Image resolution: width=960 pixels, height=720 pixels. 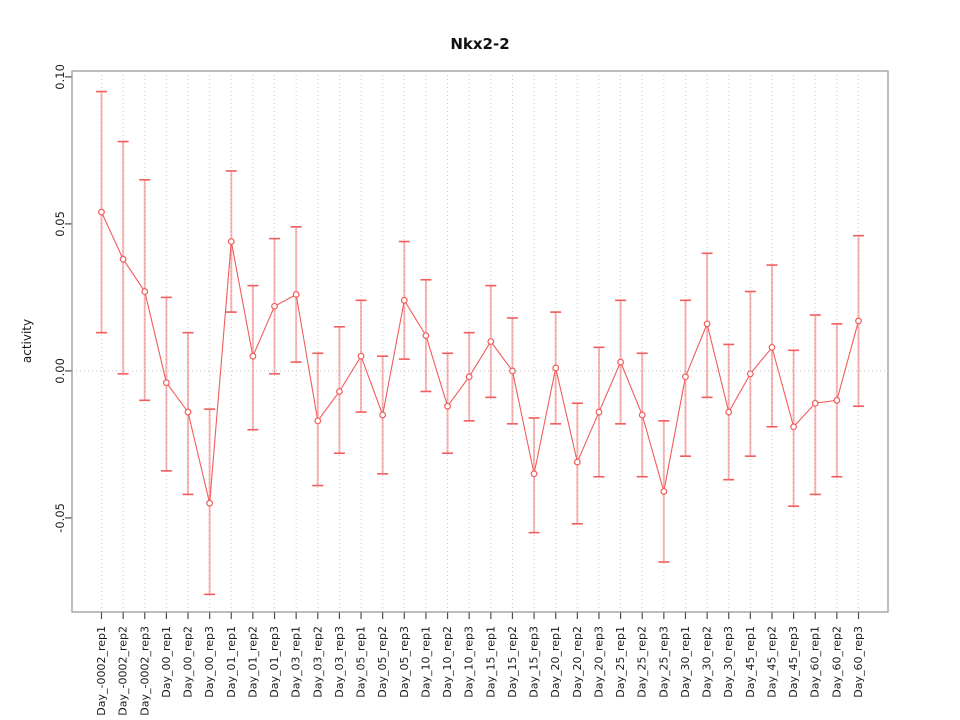 What do you see at coordinates (188, 662) in the screenshot?
I see `x-tick-label: Day_00_rep2` at bounding box center [188, 662].